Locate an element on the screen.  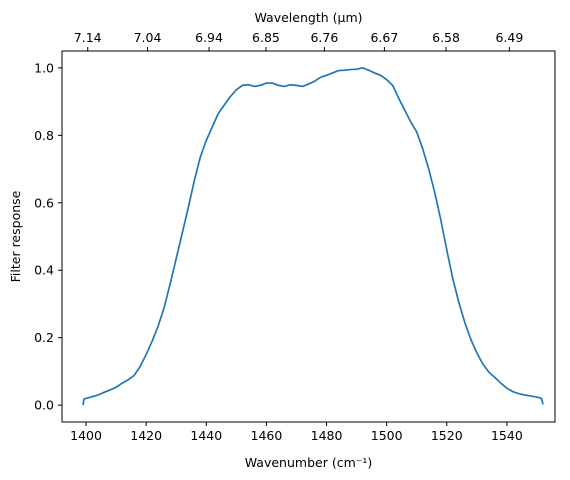
top-tick-label: 6.67 is located at coordinates (384, 37).